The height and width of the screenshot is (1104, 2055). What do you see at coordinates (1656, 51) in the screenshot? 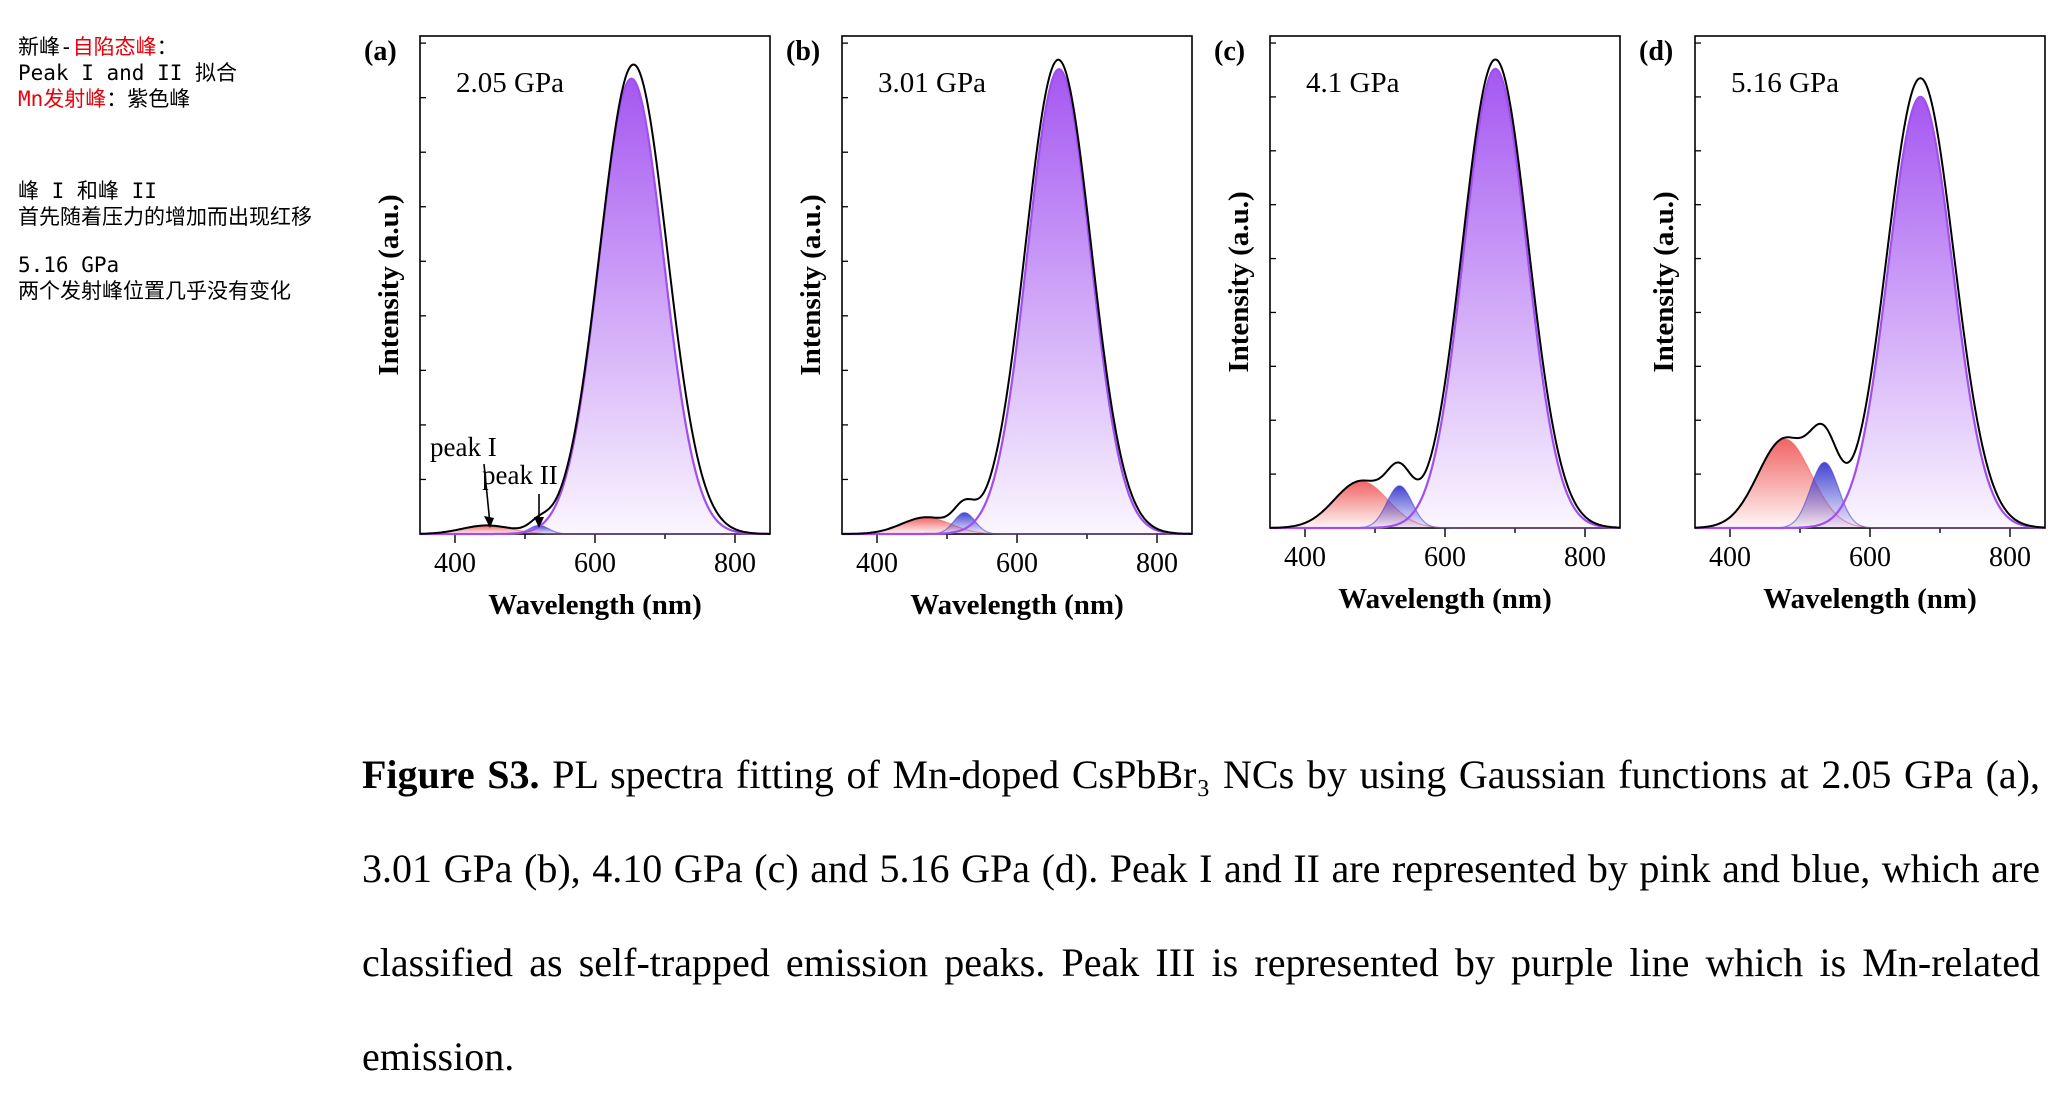
I see `panel-label: (d)` at bounding box center [1656, 51].